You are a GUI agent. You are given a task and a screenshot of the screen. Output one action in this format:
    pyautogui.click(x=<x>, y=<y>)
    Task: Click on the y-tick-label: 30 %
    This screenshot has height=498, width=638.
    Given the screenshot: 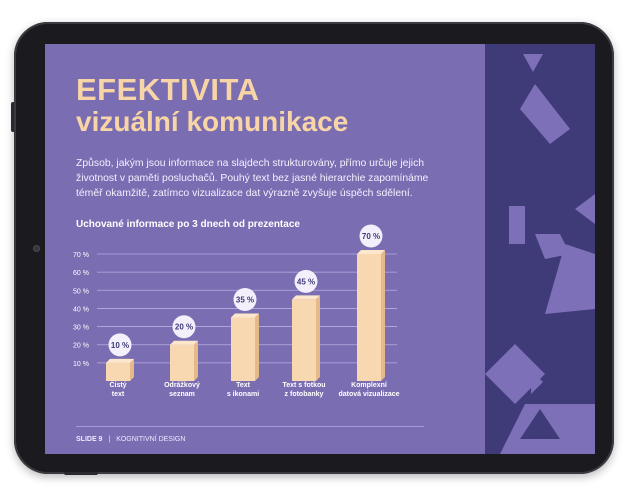 What is the action you would take?
    pyautogui.click(x=81, y=328)
    